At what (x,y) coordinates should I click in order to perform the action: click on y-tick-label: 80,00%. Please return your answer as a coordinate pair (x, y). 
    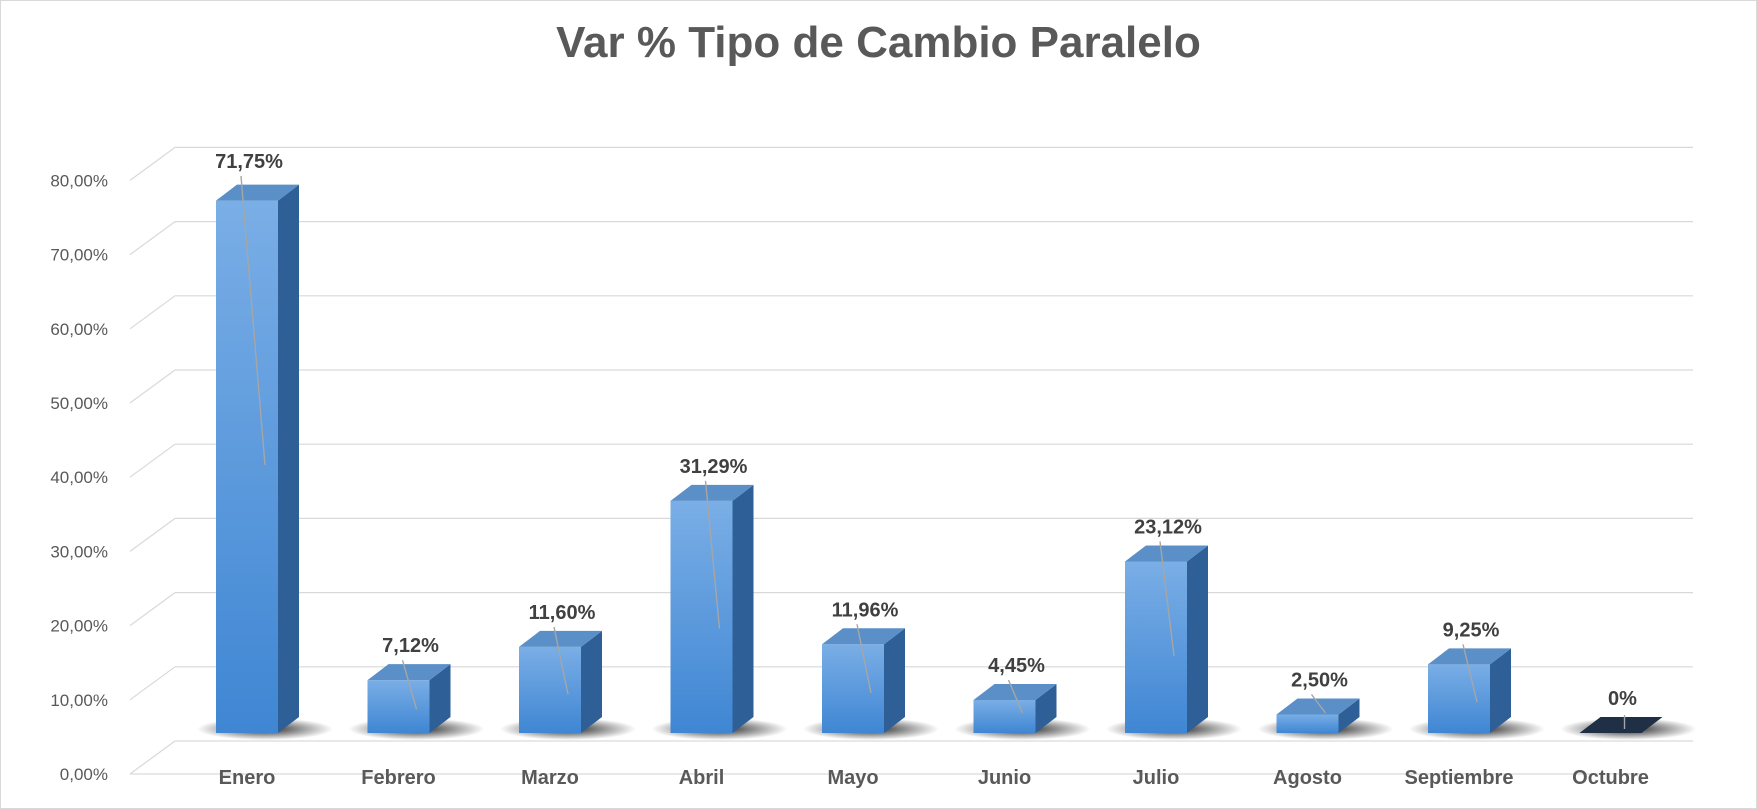
    Looking at the image, I should click on (79, 180).